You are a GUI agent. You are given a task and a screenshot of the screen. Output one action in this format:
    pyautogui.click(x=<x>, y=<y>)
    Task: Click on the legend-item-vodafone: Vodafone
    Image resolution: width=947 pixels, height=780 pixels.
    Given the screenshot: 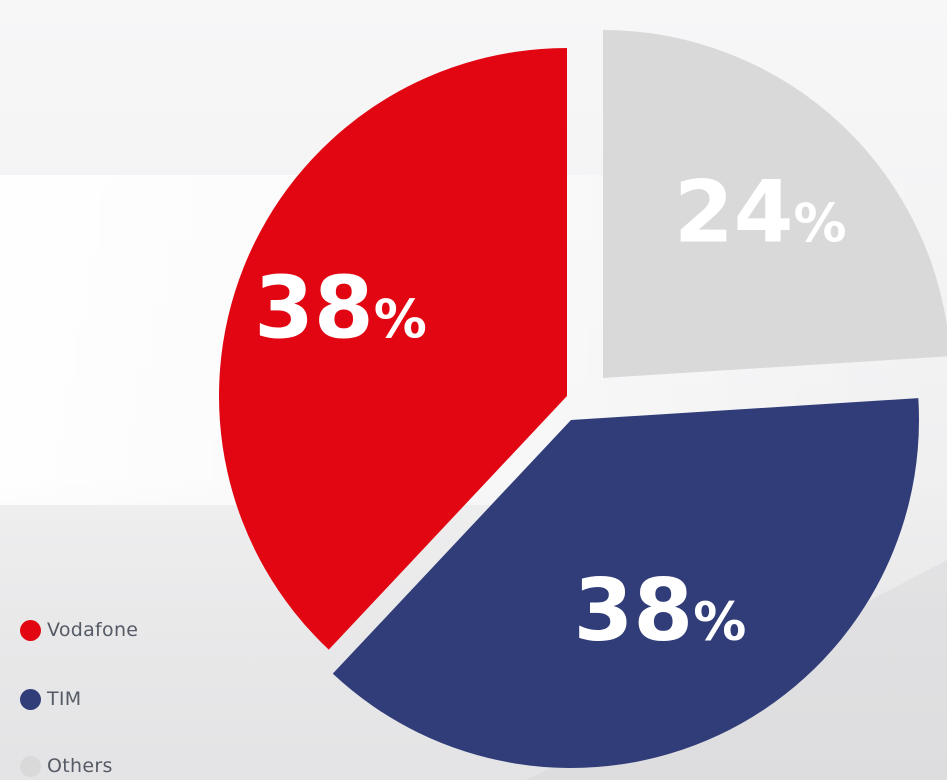 What is the action you would take?
    pyautogui.click(x=79, y=630)
    